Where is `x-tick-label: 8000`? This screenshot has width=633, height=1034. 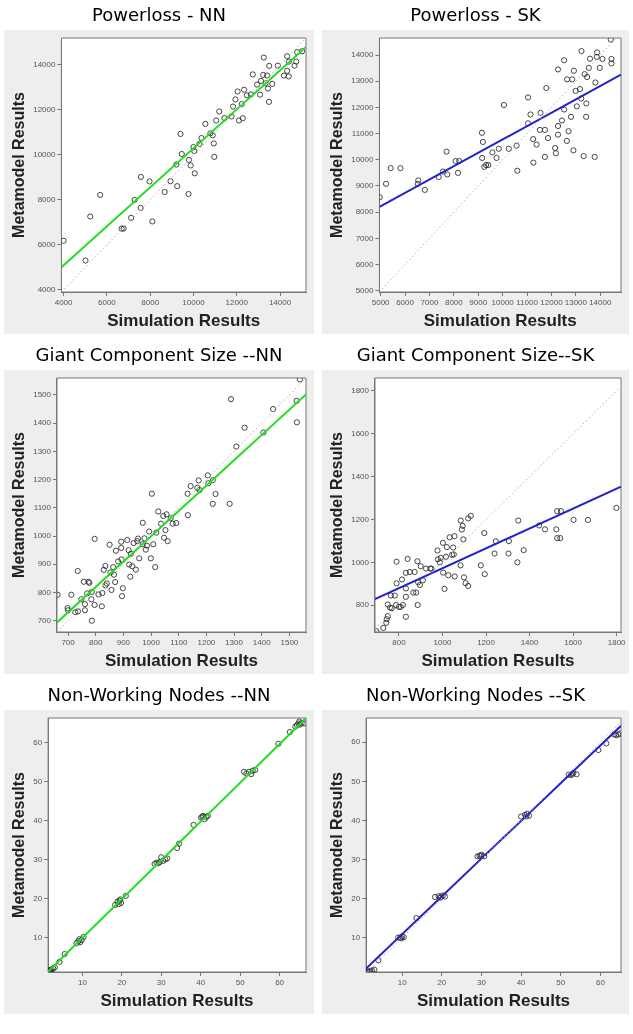 x-tick-label: 8000 is located at coordinates (150, 302).